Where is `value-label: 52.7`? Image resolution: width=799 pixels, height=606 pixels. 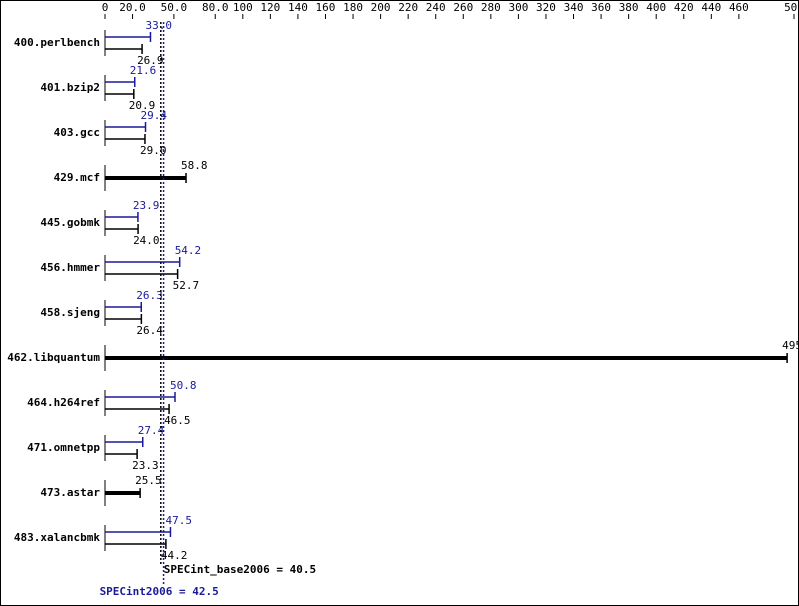
value-label: 52.7 is located at coordinates (186, 285).